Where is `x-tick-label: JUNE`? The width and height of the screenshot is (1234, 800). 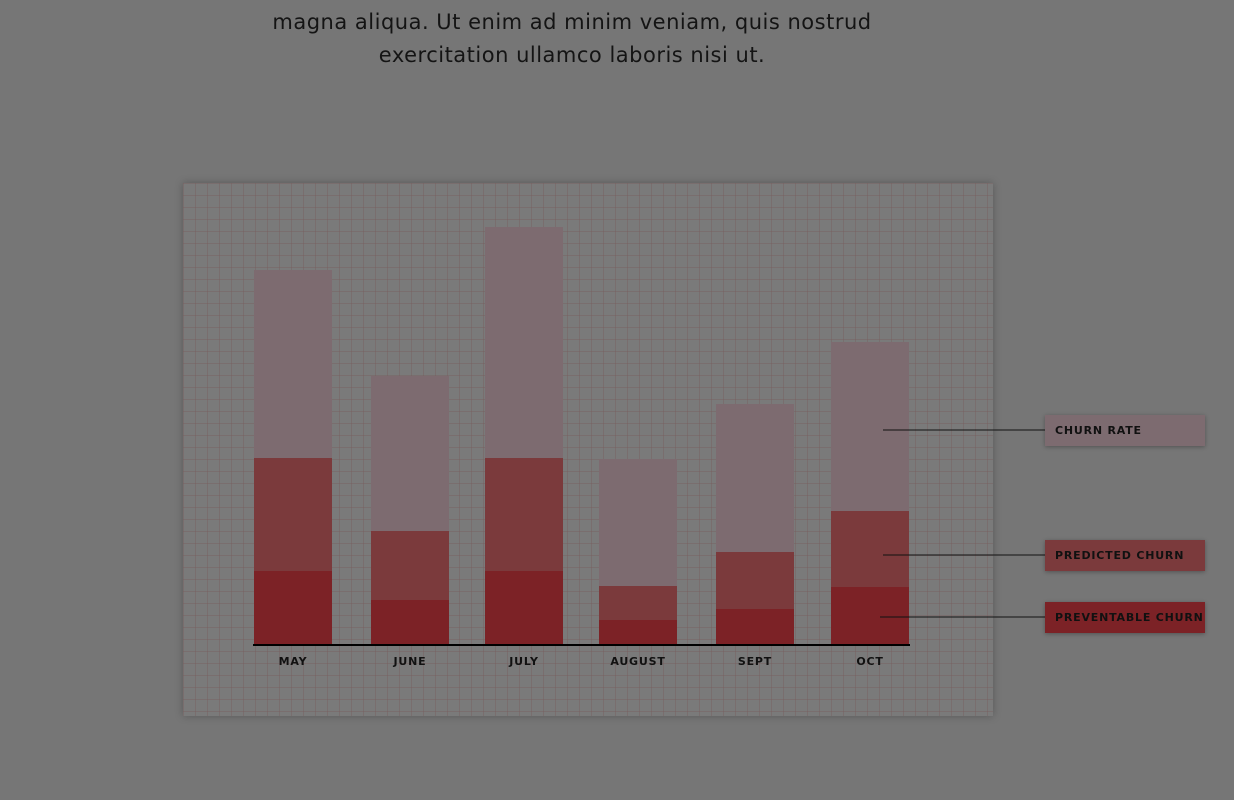
x-tick-label: JUNE is located at coordinates (410, 661).